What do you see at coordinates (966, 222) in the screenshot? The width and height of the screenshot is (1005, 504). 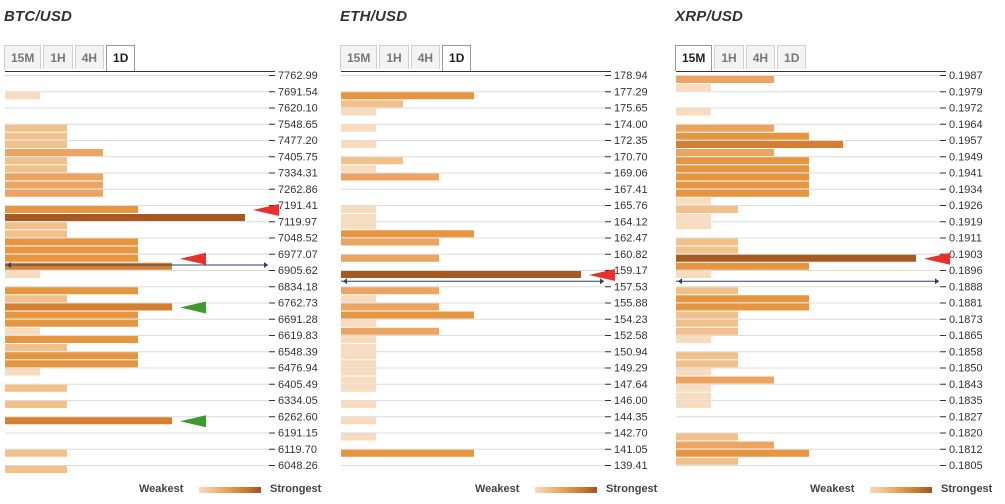 I see `level-label: 0.1919` at bounding box center [966, 222].